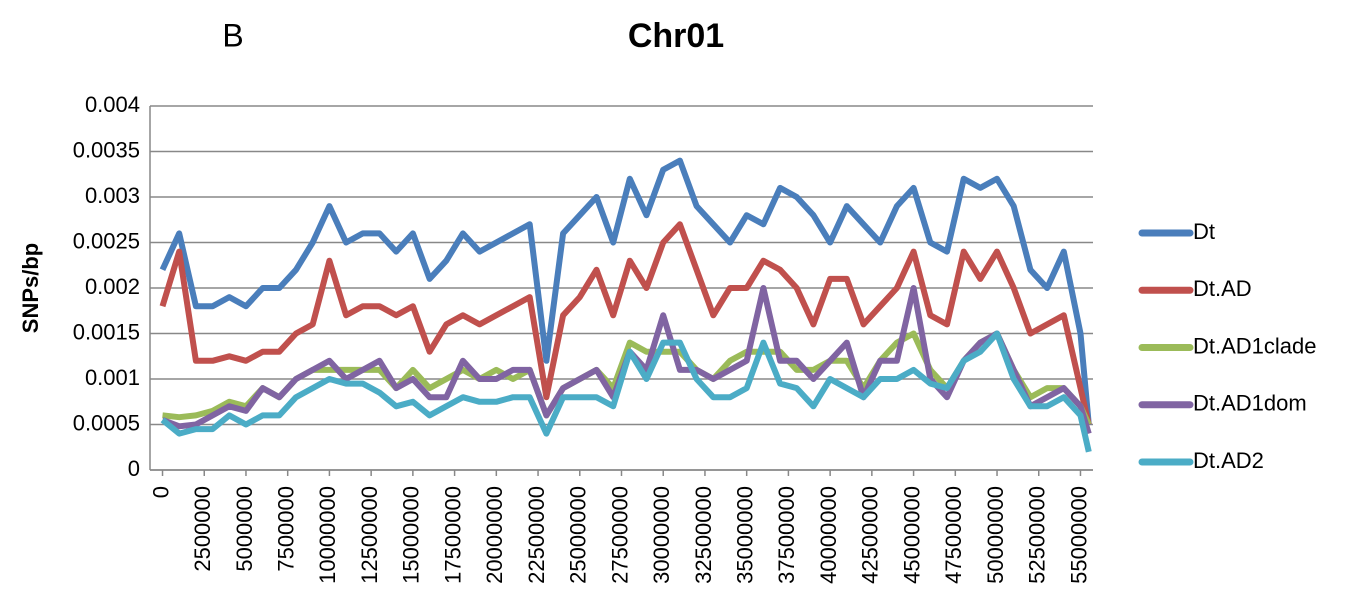 Image resolution: width=1361 pixels, height=613 pixels. What do you see at coordinates (112, 377) in the screenshot?
I see `y-tick-label: 0.001` at bounding box center [112, 377].